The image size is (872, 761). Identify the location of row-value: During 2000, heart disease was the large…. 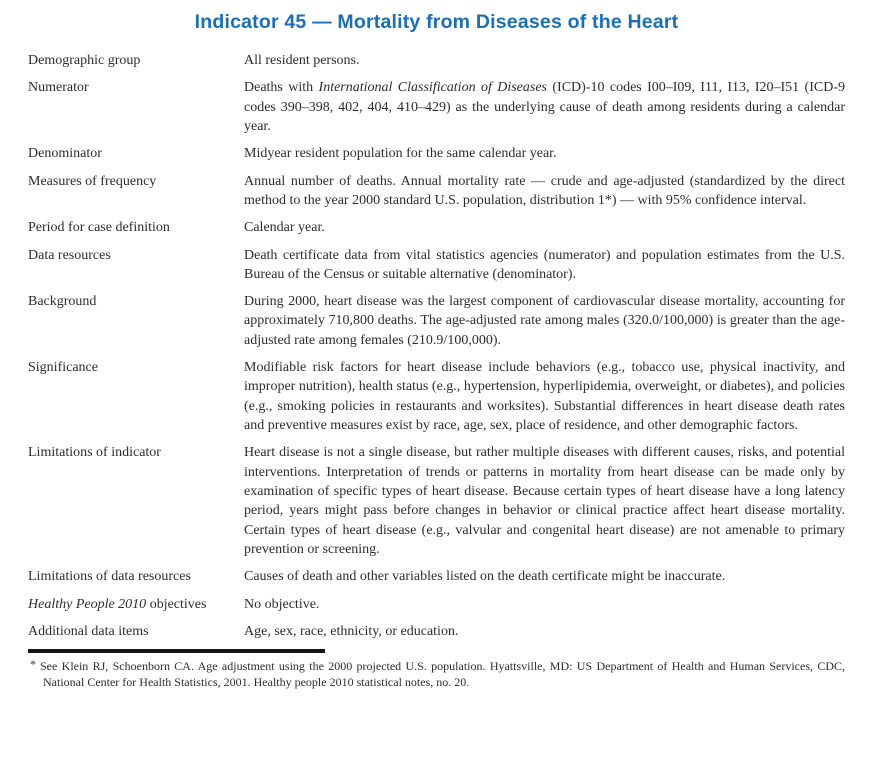
(544, 321).